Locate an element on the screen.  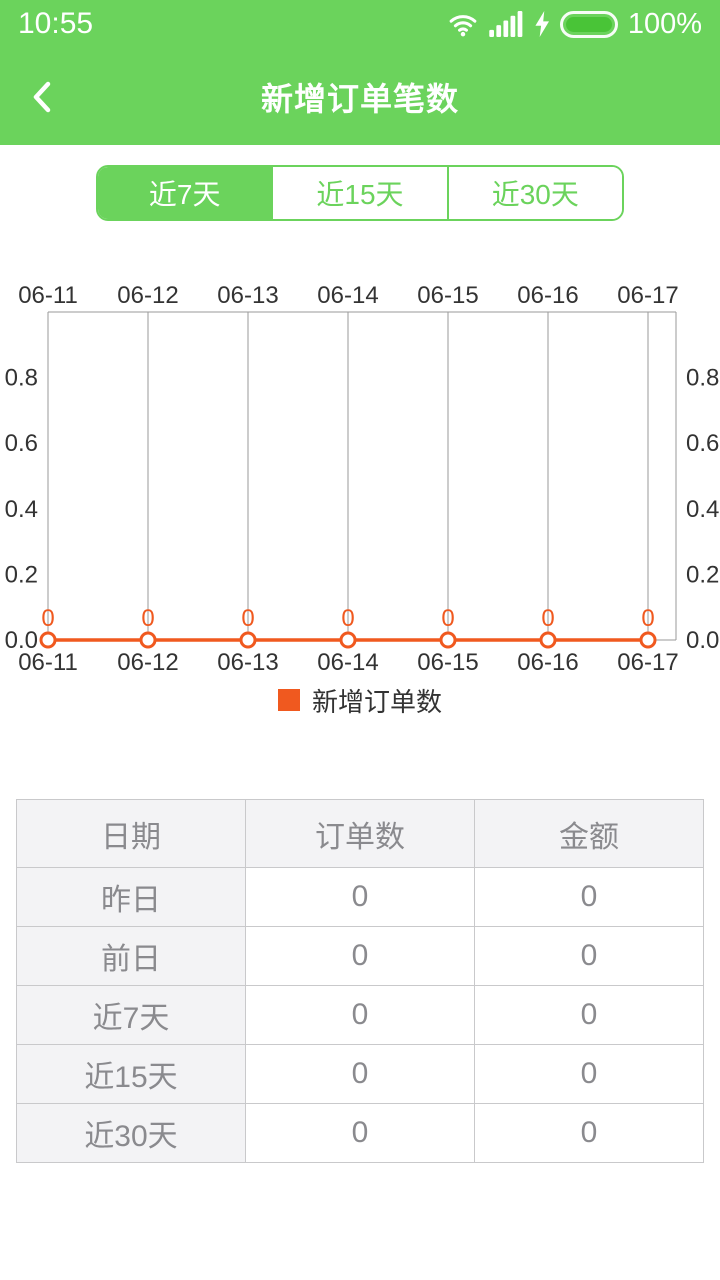
tab-15days: 近15天 is located at coordinates (359, 193).